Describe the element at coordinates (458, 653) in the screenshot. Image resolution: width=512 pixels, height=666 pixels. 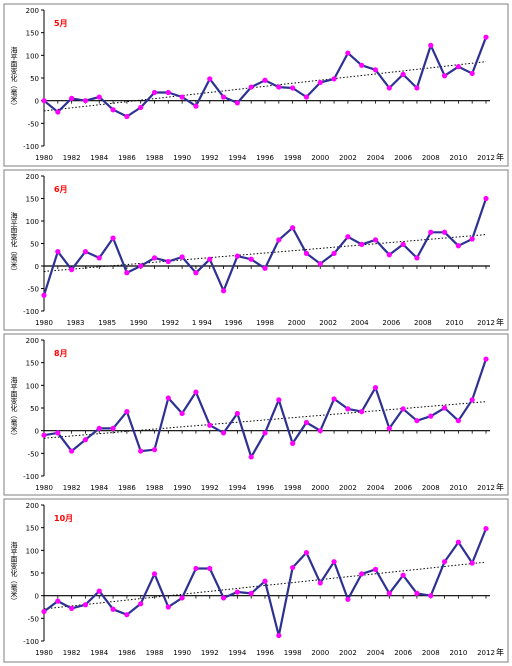
I see `x-tick-label: 2010` at that location.